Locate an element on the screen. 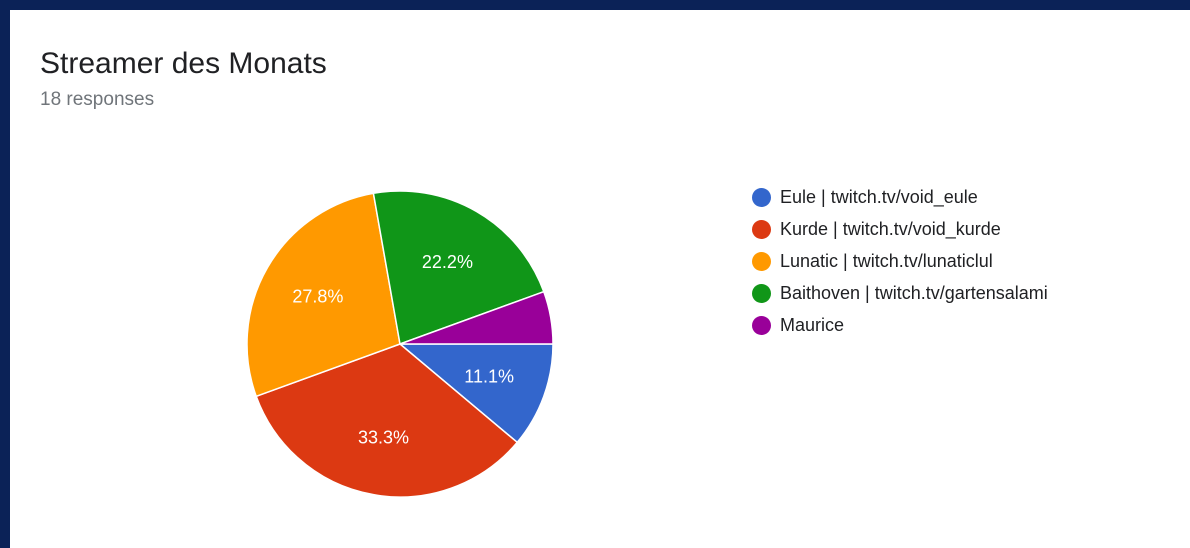  legend-item: Baithoven | twitch.tv/gartensalami is located at coordinates (900, 293).